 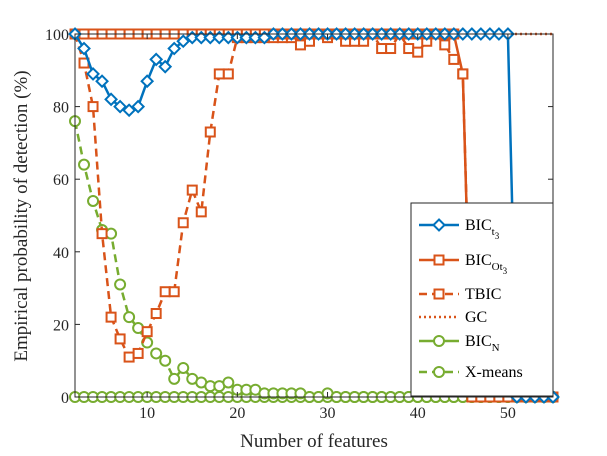 I want to click on x-tick-label: 40, so click(x=418, y=413).